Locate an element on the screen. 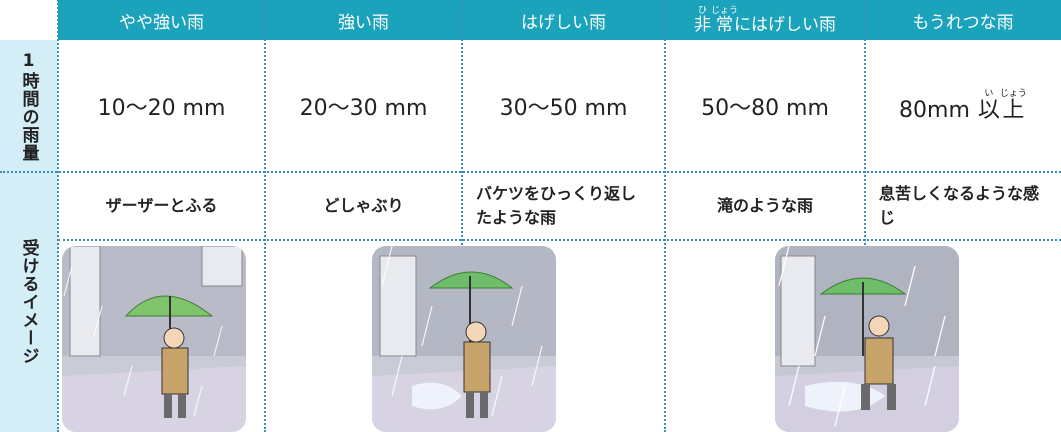 The height and width of the screenshot is (432, 1061). amount: 20〜30 mm is located at coordinates (363, 108).